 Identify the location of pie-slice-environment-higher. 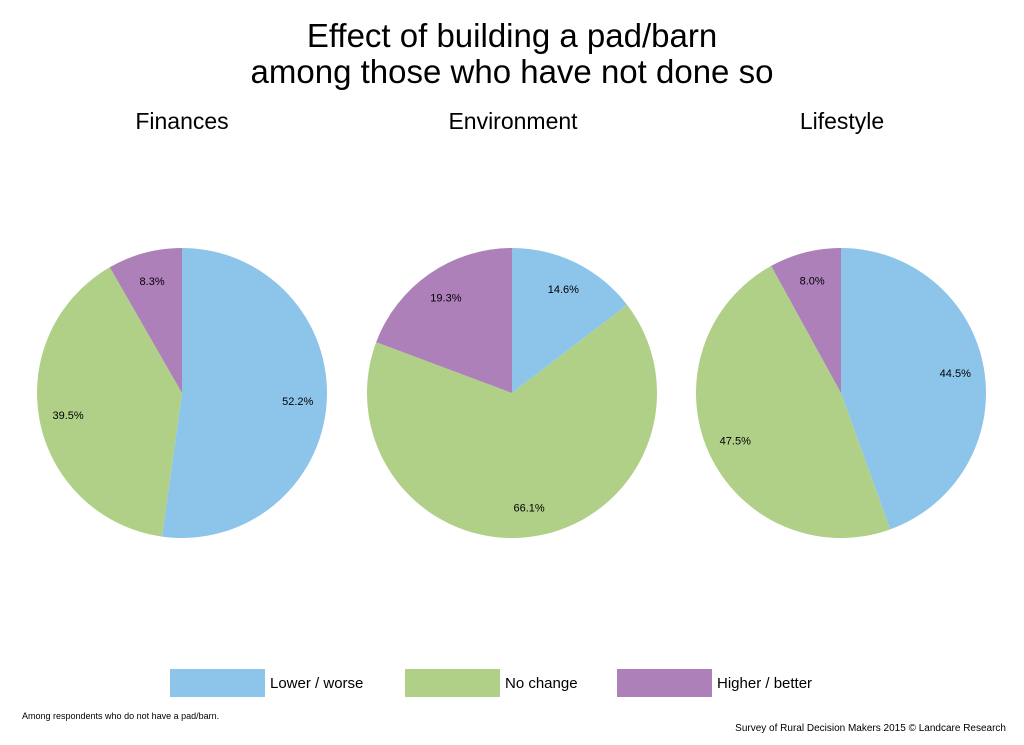
(444, 320).